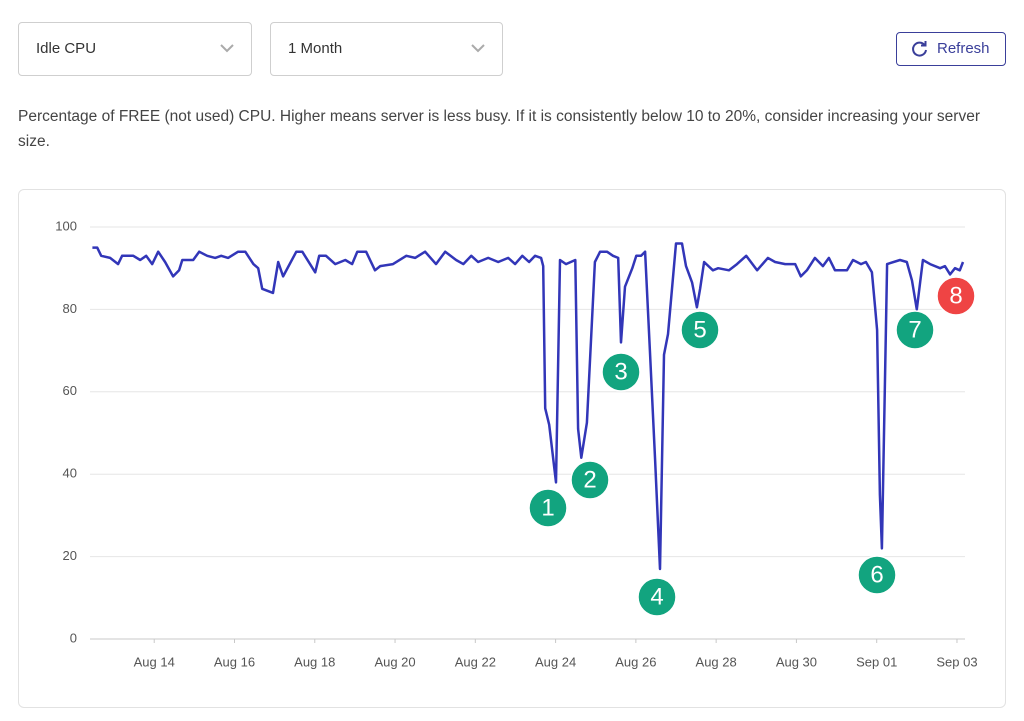  I want to click on refresh-icon, so click(919, 49).